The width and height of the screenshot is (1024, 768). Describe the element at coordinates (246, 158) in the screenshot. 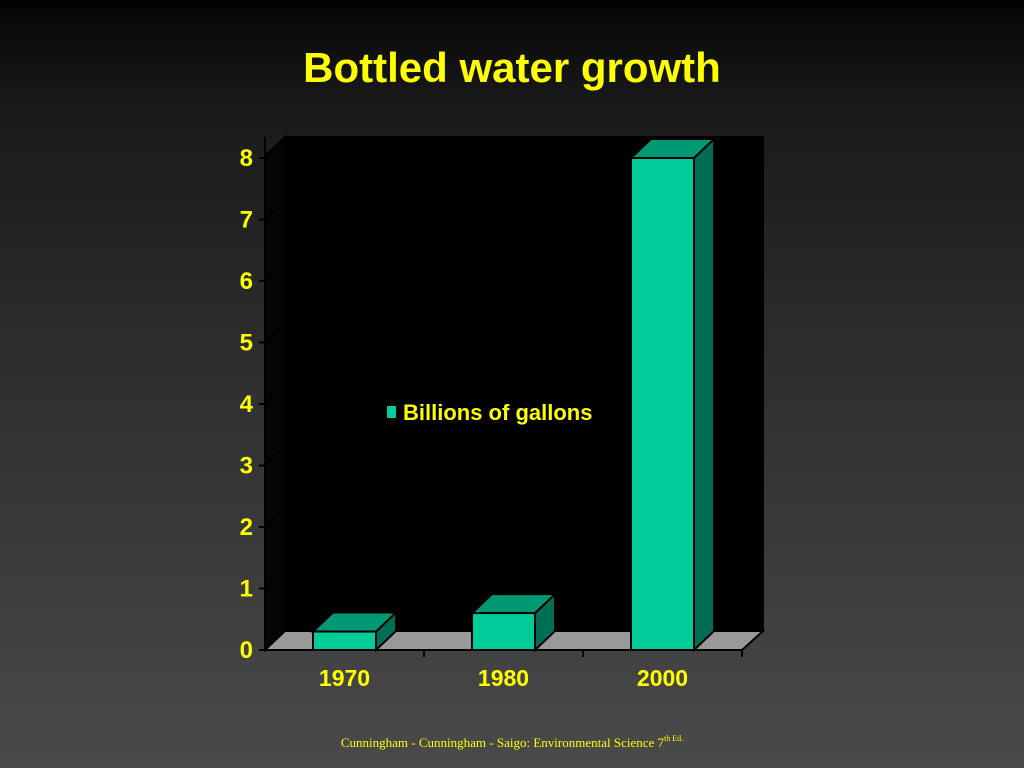

I see `y-tick-label: 8` at that location.